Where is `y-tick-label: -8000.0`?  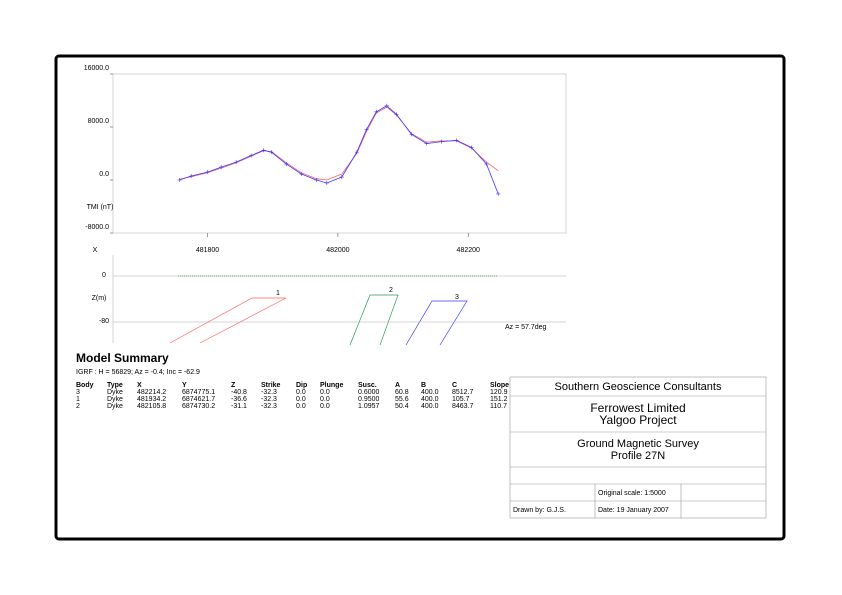
y-tick-label: -8000.0 is located at coordinates (97, 227).